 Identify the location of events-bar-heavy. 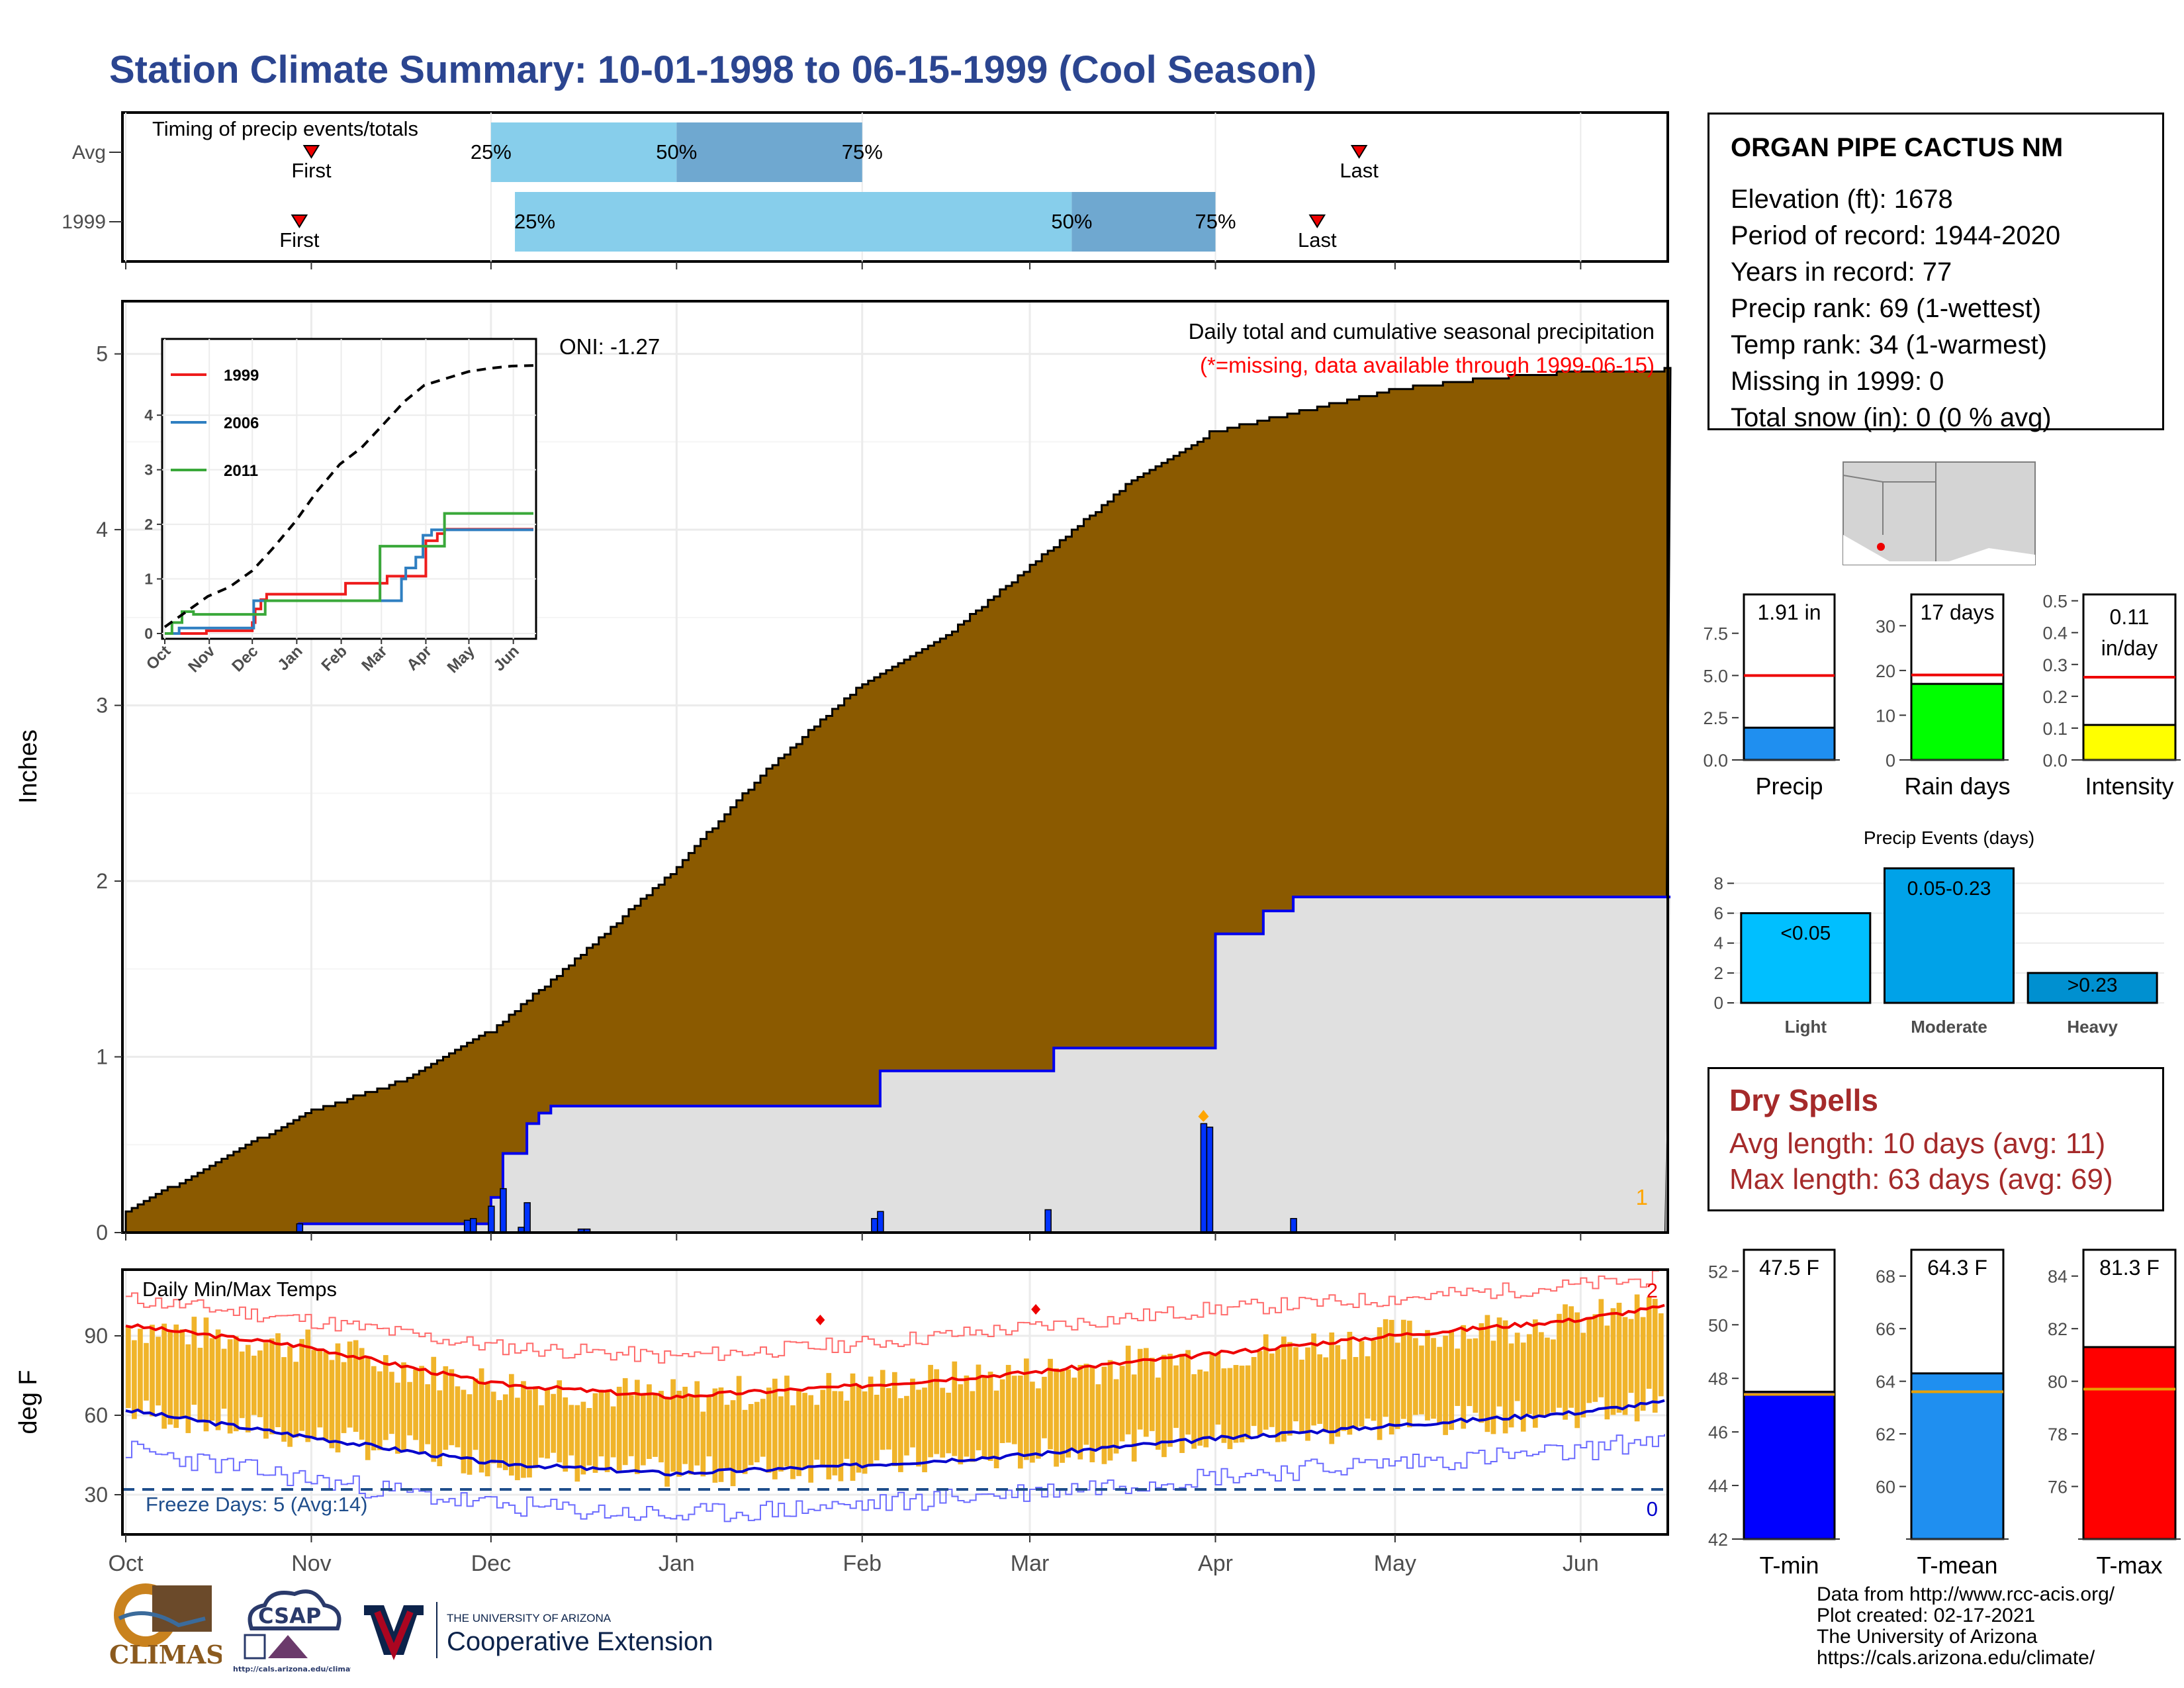
(2092, 988).